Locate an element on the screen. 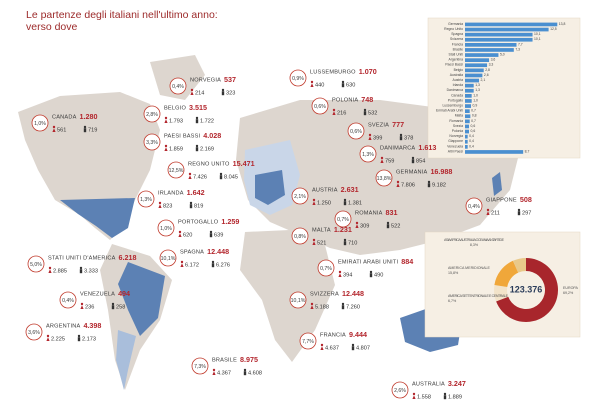  donut-category: AMERICA MERIDIONALE is located at coordinates (469, 268).